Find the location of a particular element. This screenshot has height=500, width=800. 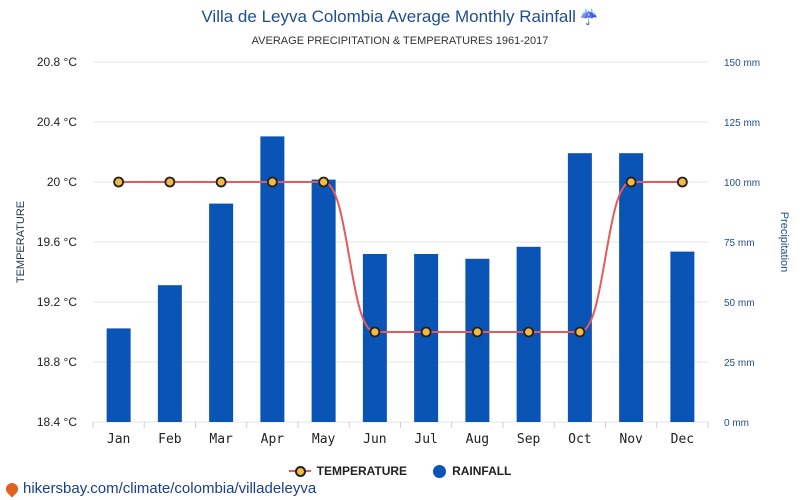

chart-legend: TEMPERATURE RAINFALL is located at coordinates (400, 471).